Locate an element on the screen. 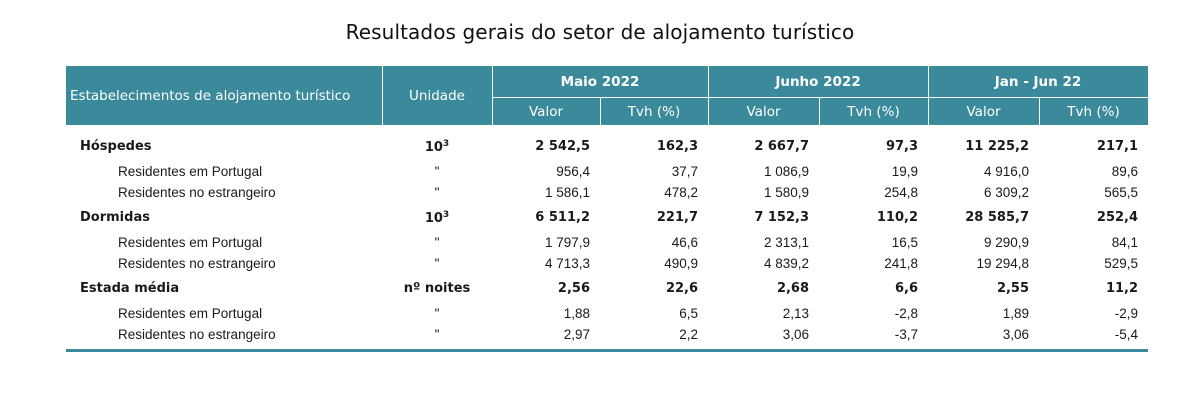 The image size is (1200, 417). cell-value: 2 313,1 is located at coordinates (786, 242).